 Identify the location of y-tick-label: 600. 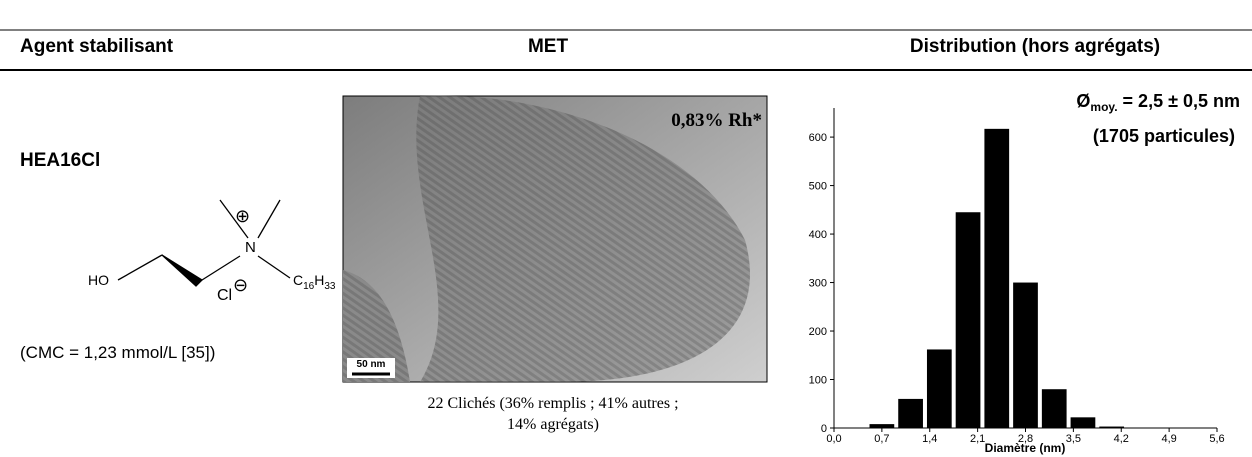
(818, 138).